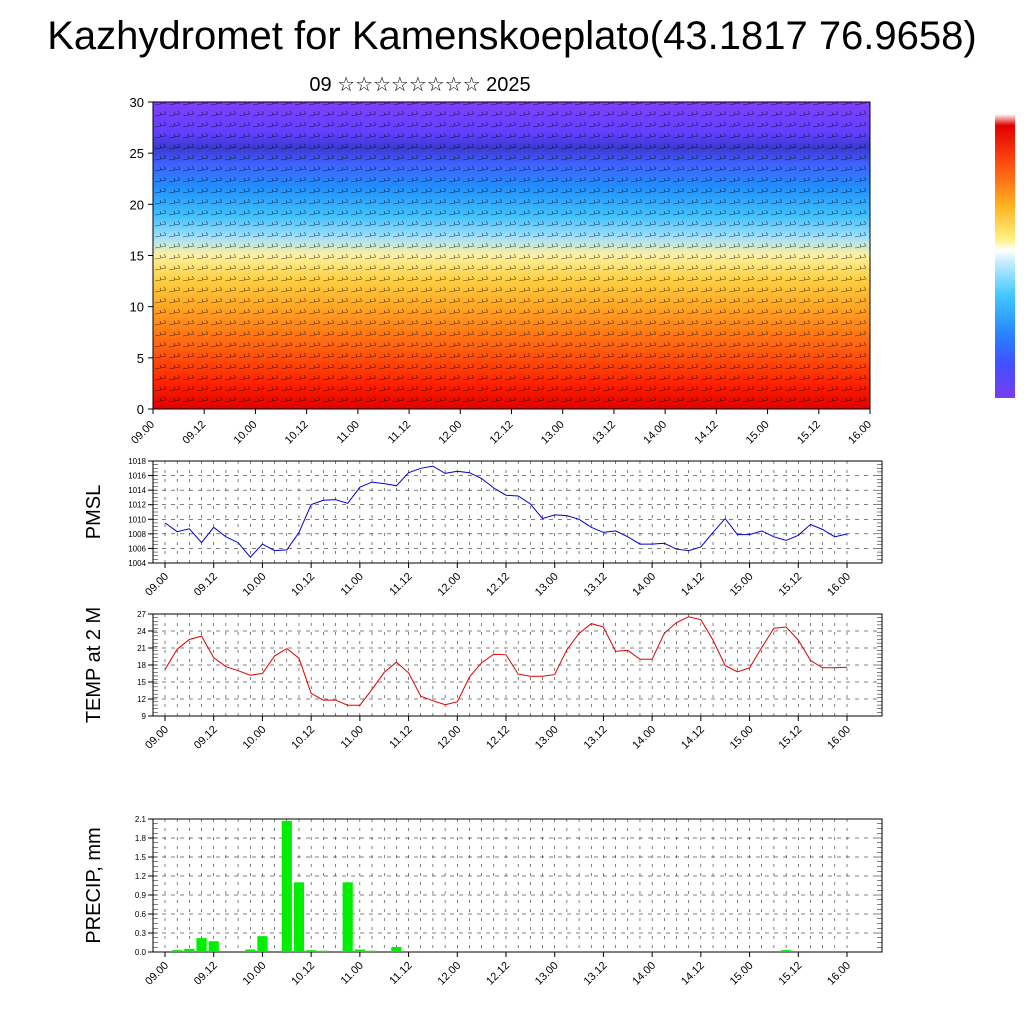 The image size is (1024, 1024). I want to click on heatmap-ytick-label: 10, so click(137, 307).